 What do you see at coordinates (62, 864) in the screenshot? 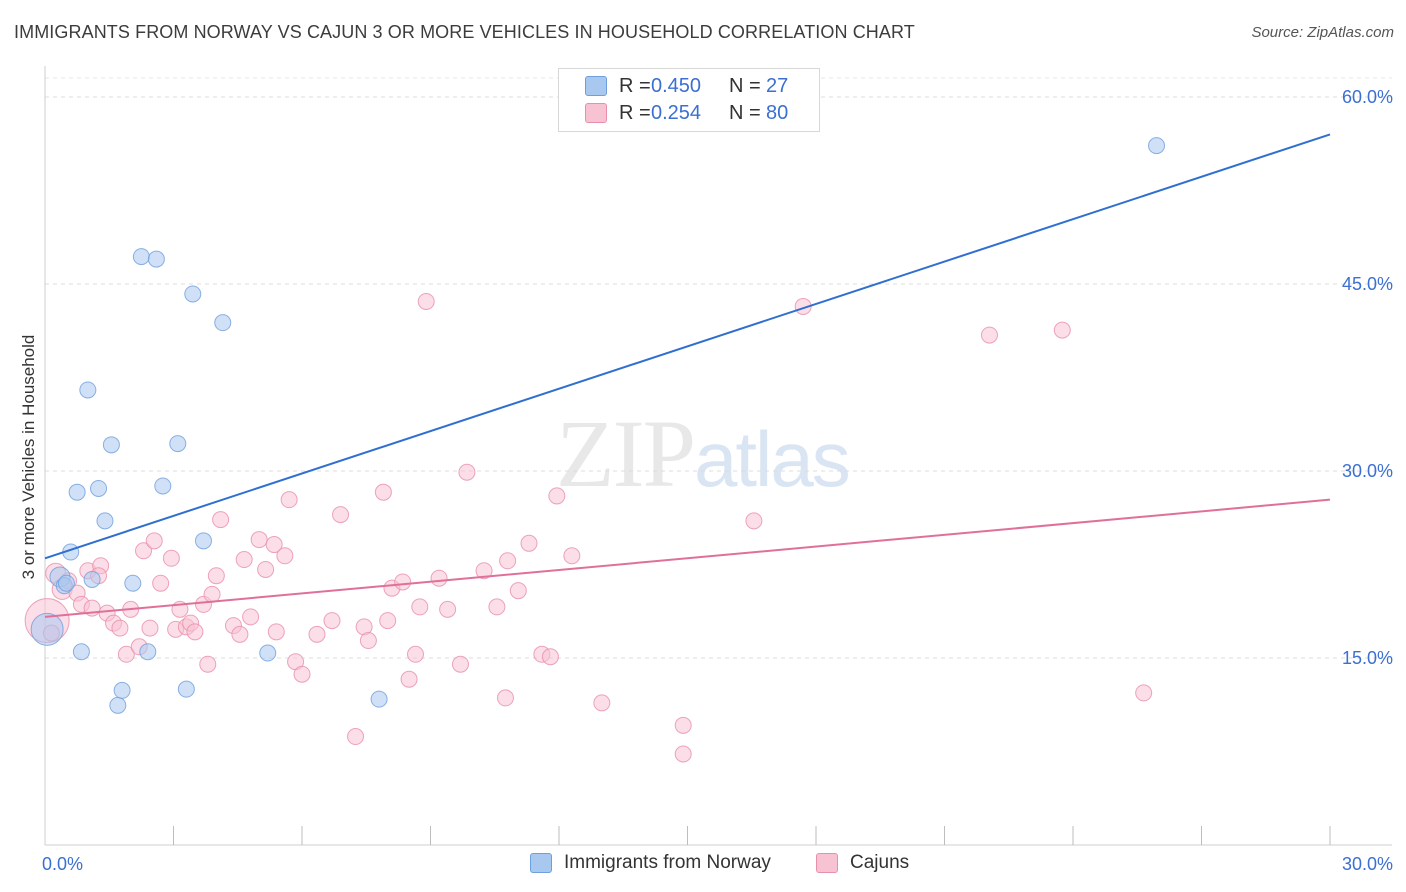
I see `x-tick-label: 0.0%` at bounding box center [62, 864].